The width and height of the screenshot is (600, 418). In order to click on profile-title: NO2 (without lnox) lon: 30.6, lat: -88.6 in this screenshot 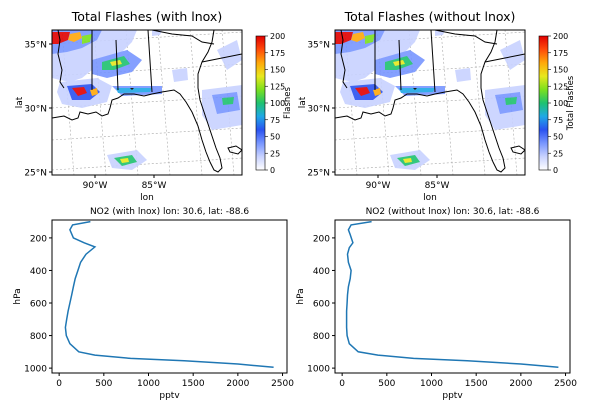, I will do `click(453, 212)`.